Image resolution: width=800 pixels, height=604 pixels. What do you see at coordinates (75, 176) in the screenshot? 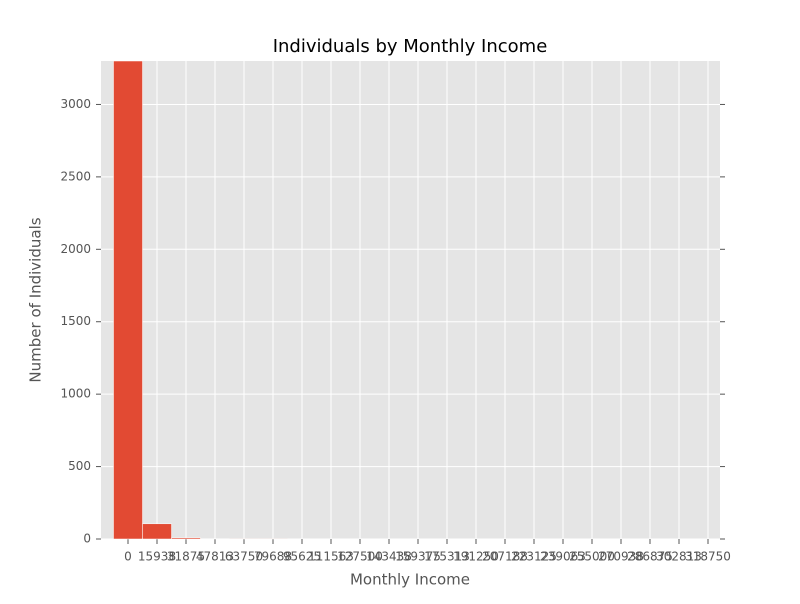
I see `y-tick-label: 2500` at bounding box center [75, 176].